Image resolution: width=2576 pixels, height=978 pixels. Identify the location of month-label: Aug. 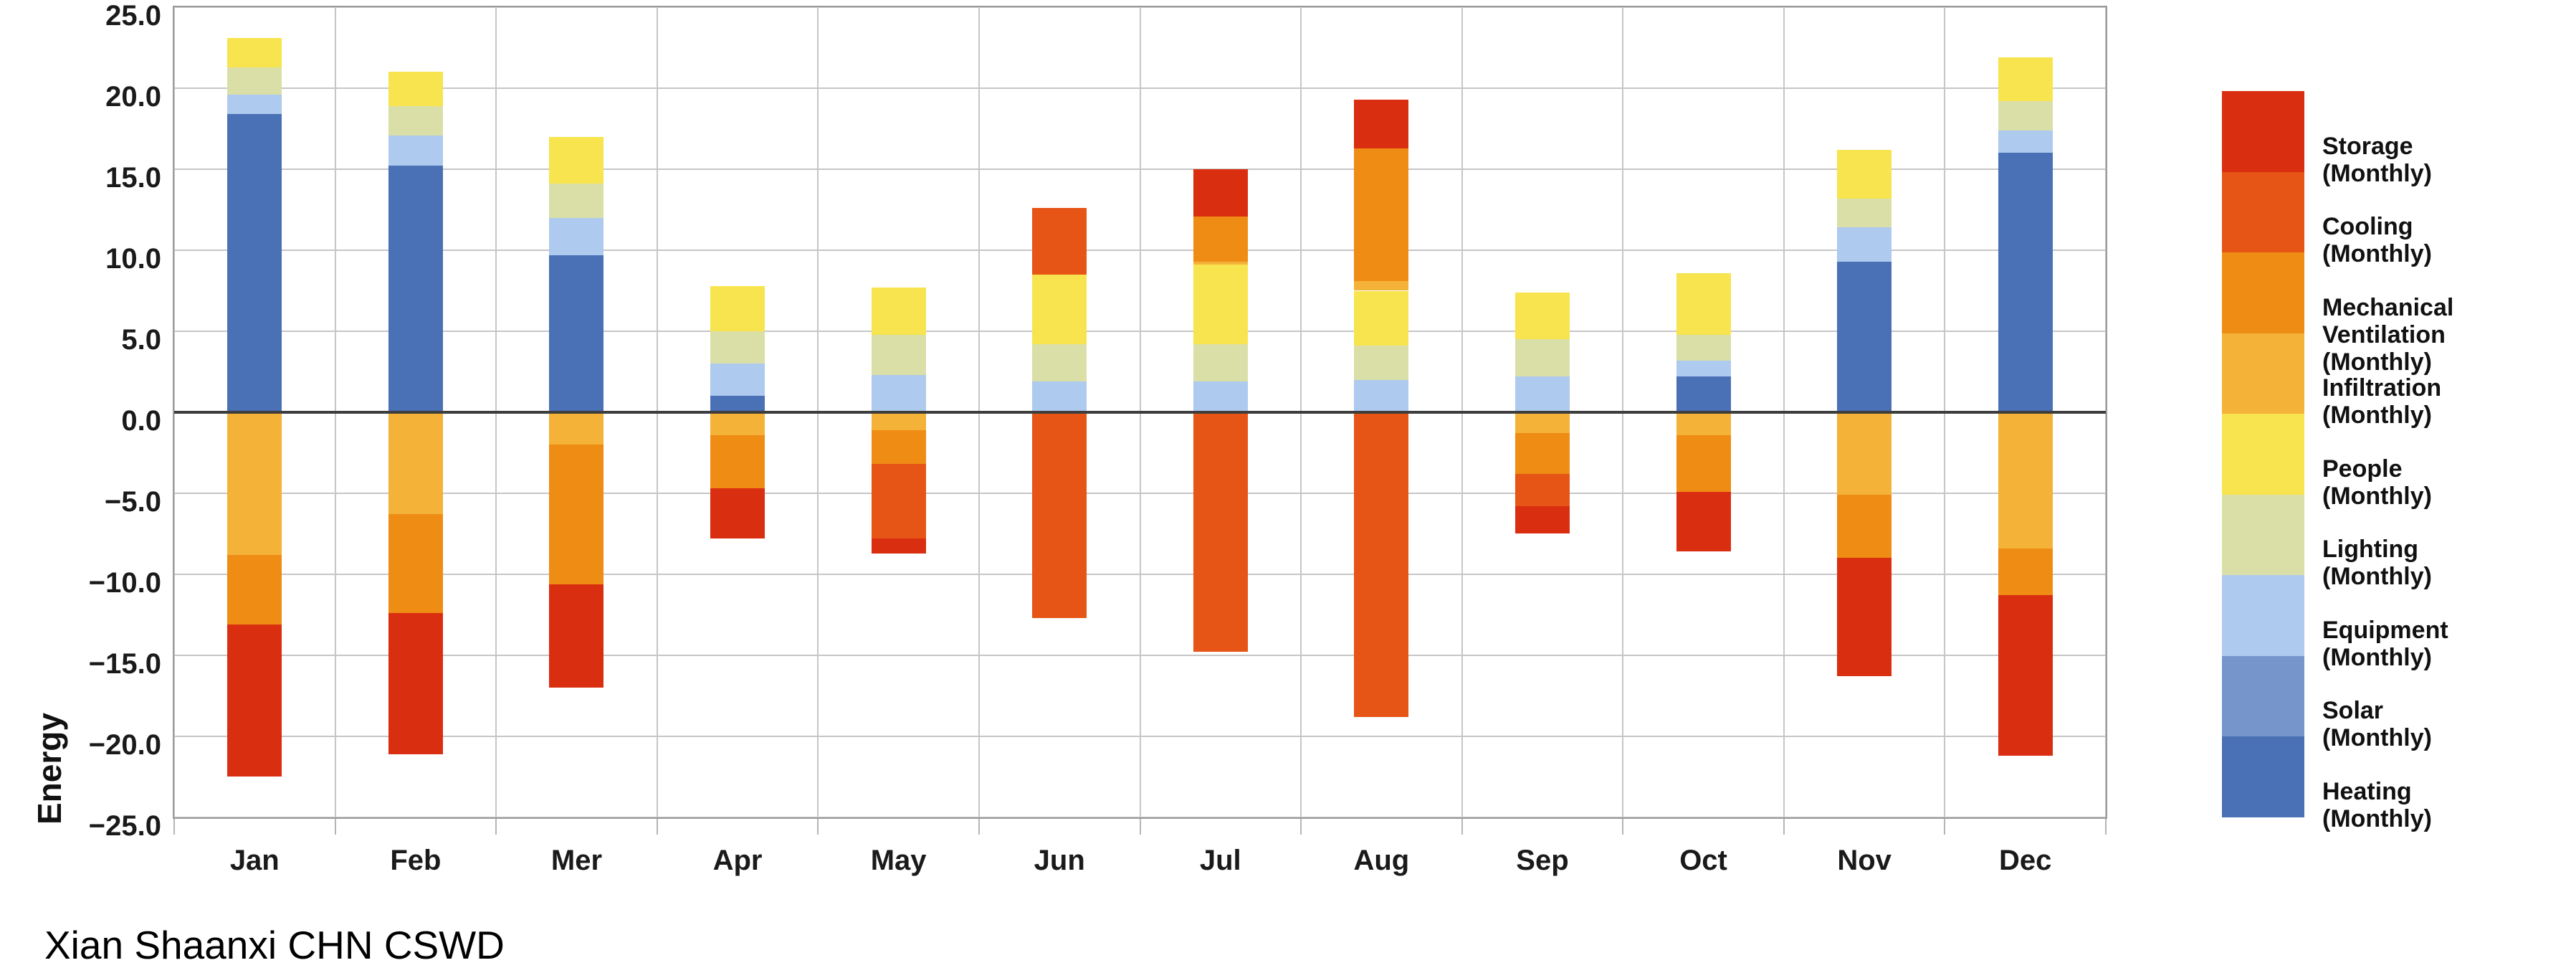
(1381, 861).